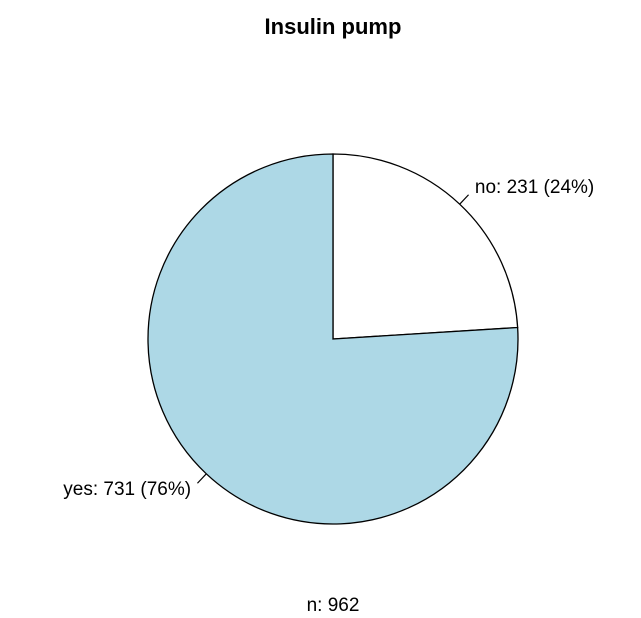 The image size is (641, 618). Describe the element at coordinates (333, 26) in the screenshot. I see `chart-title: Insulin pump` at that location.